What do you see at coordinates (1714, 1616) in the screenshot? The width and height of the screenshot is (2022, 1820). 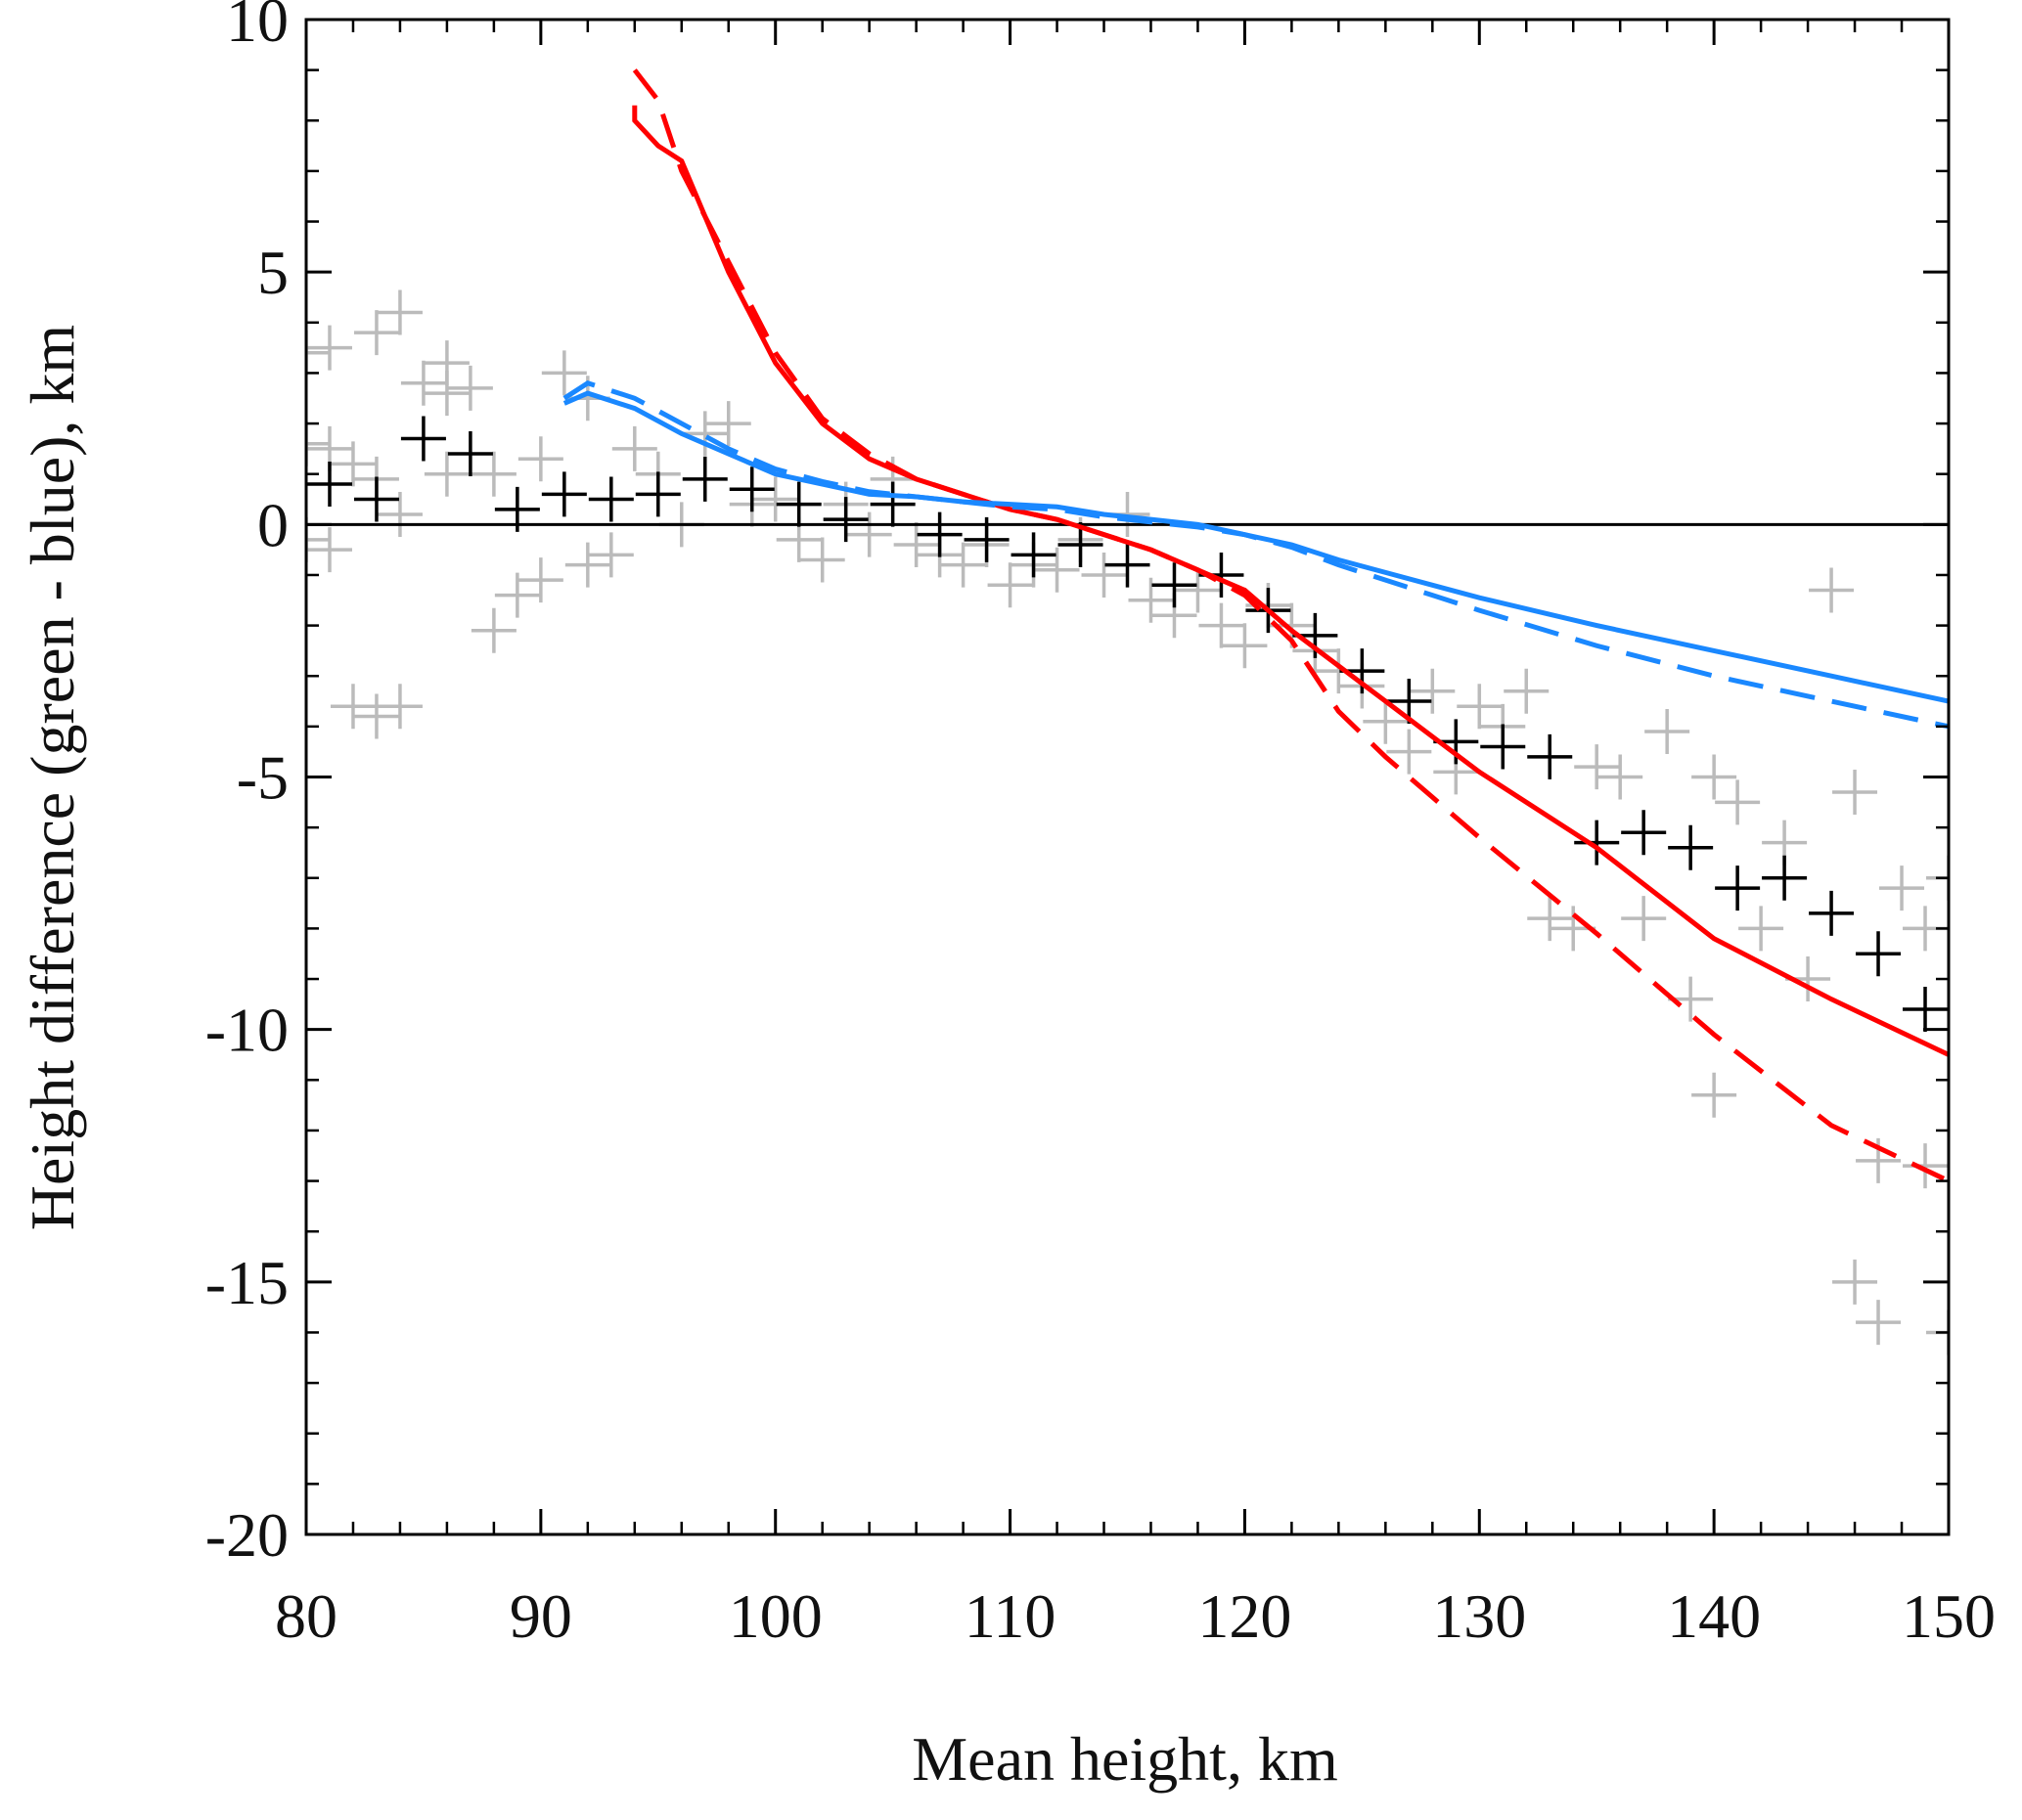 I see `x-tick-label: 140` at bounding box center [1714, 1616].